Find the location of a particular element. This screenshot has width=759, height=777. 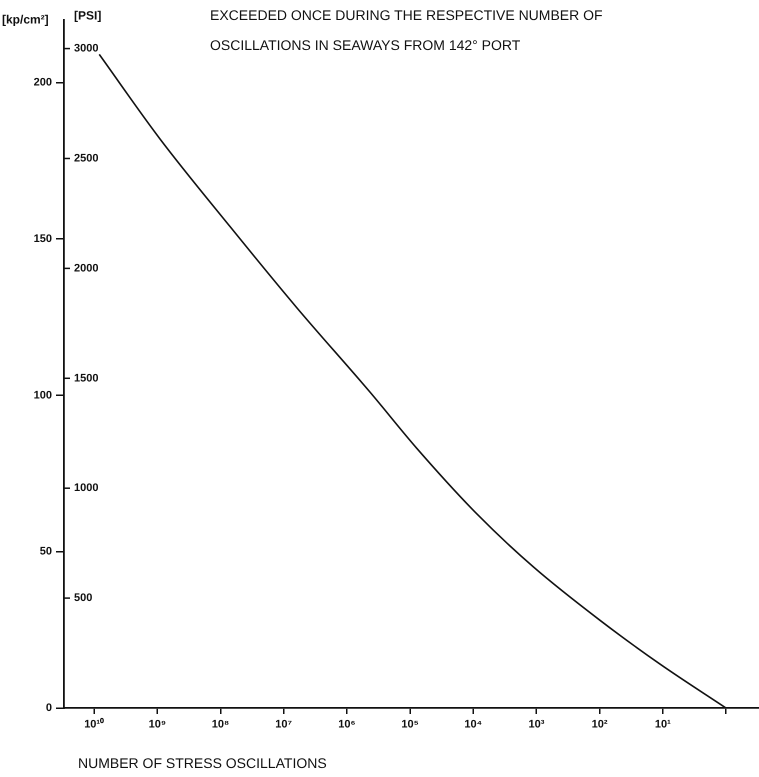

x-tick-label: 10⁶ is located at coordinates (347, 724).